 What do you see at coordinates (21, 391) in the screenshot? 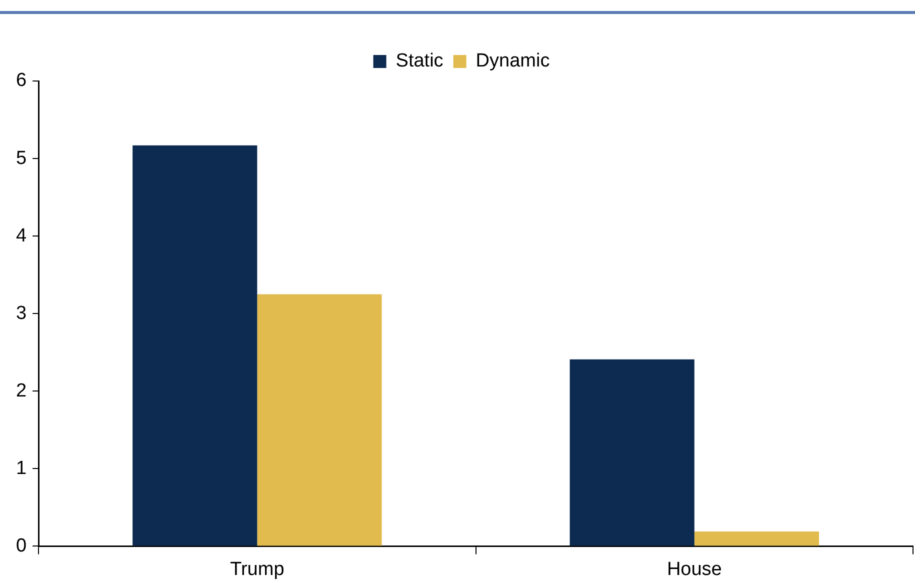
I see `y-tick-label: 2` at bounding box center [21, 391].